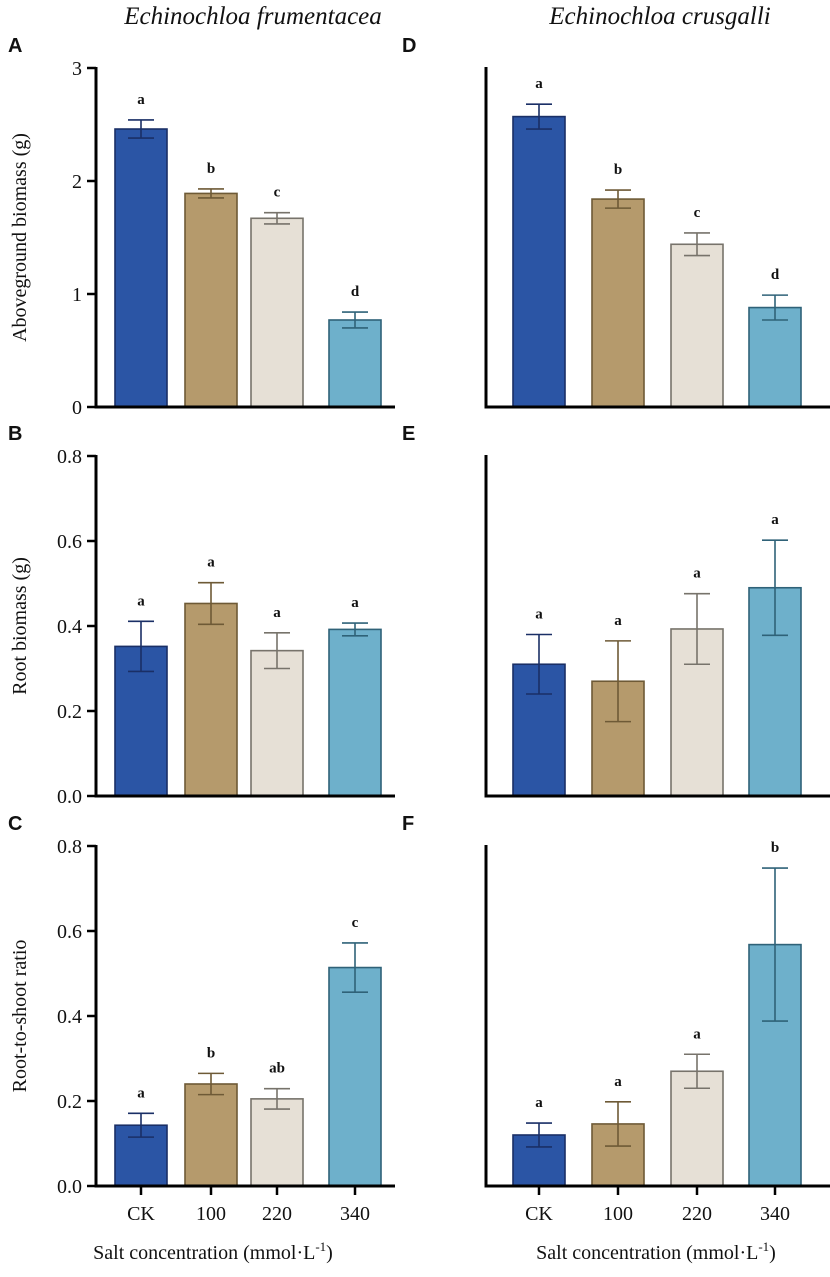  I want to click on significance-letter-A-100: b, so click(211, 169).